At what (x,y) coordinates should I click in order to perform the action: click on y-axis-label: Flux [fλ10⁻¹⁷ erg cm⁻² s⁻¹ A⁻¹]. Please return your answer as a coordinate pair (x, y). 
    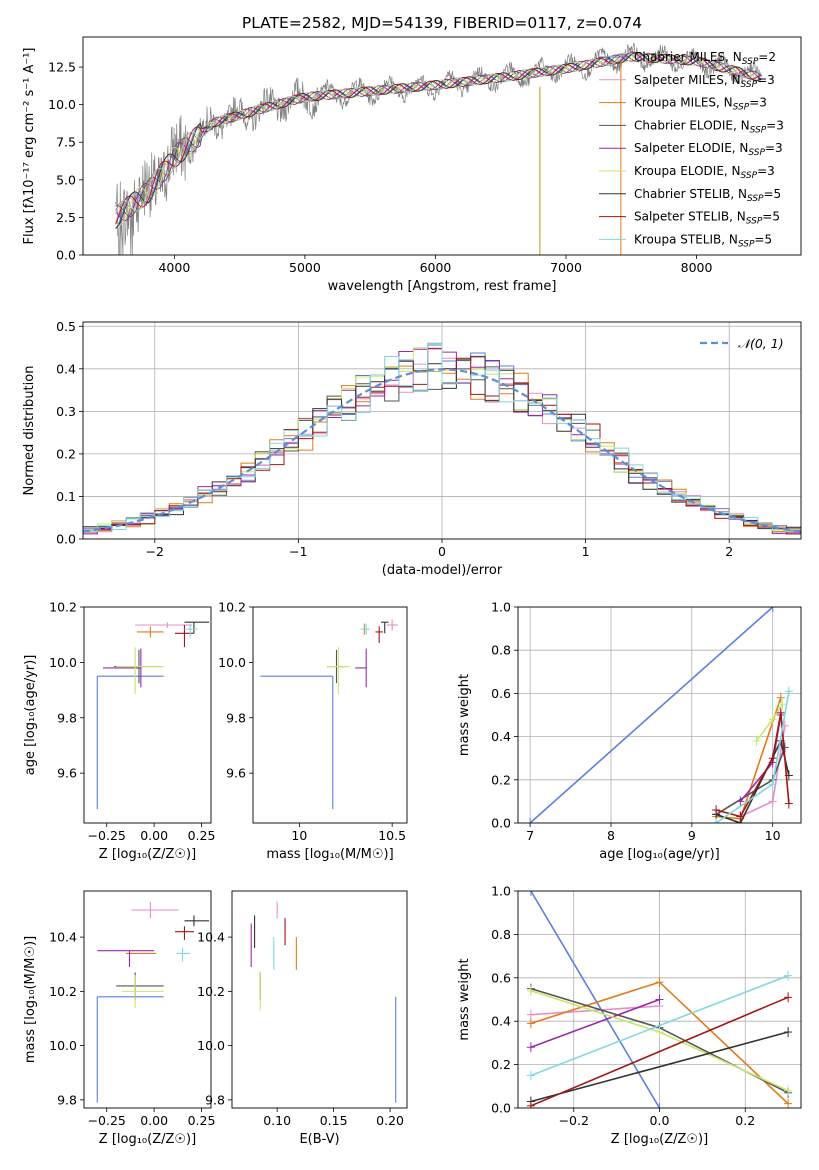
    Looking at the image, I should click on (29, 146).